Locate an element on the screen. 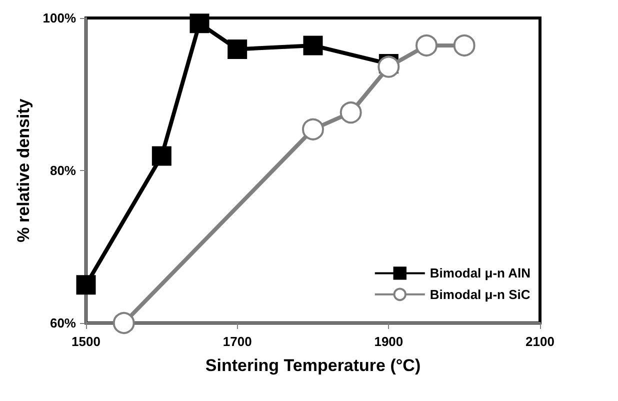 This screenshot has height=401, width=618. x-tick-label: 1500 is located at coordinates (86, 341).